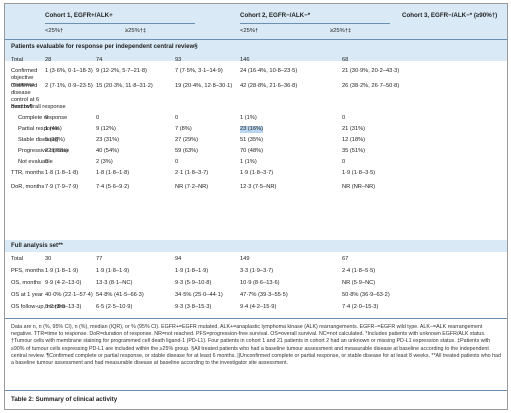 Image resolution: width=511 pixels, height=413 pixels. Describe the element at coordinates (204, 86) in the screenshot. I see `cell-cohort2-lt25: 19 (20·4%, 12·8–30·1)` at that location.